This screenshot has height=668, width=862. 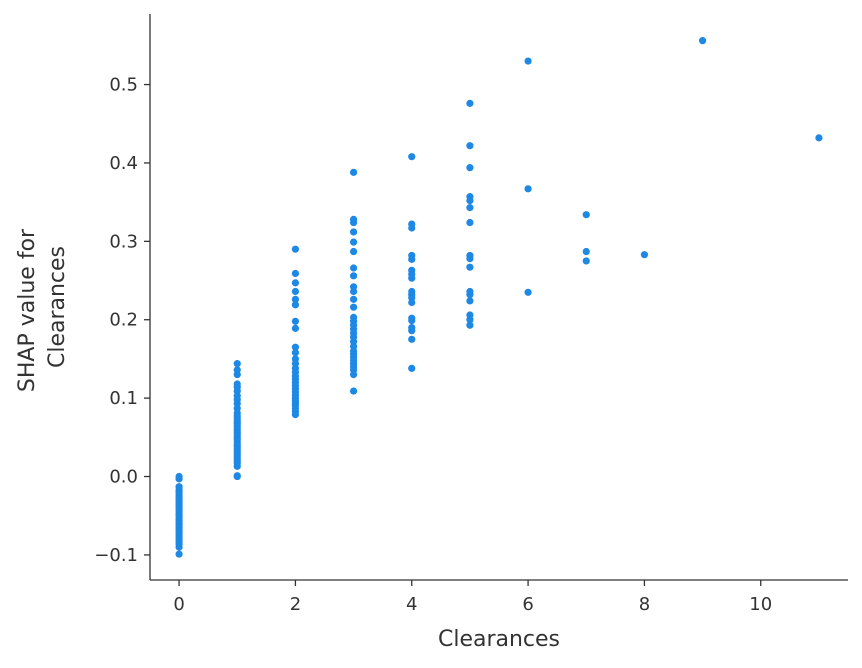 I want to click on x-tick-label: 8, so click(x=644, y=604).